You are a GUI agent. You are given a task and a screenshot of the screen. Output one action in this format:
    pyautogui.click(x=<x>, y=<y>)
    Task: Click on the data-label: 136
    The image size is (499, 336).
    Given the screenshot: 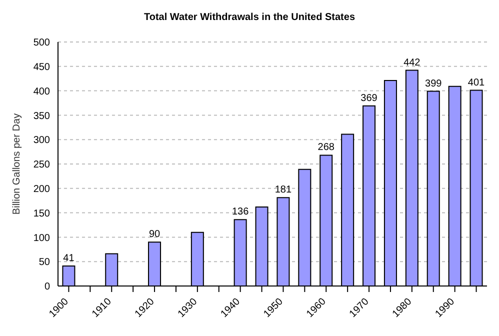 What is the action you would take?
    pyautogui.click(x=241, y=212)
    